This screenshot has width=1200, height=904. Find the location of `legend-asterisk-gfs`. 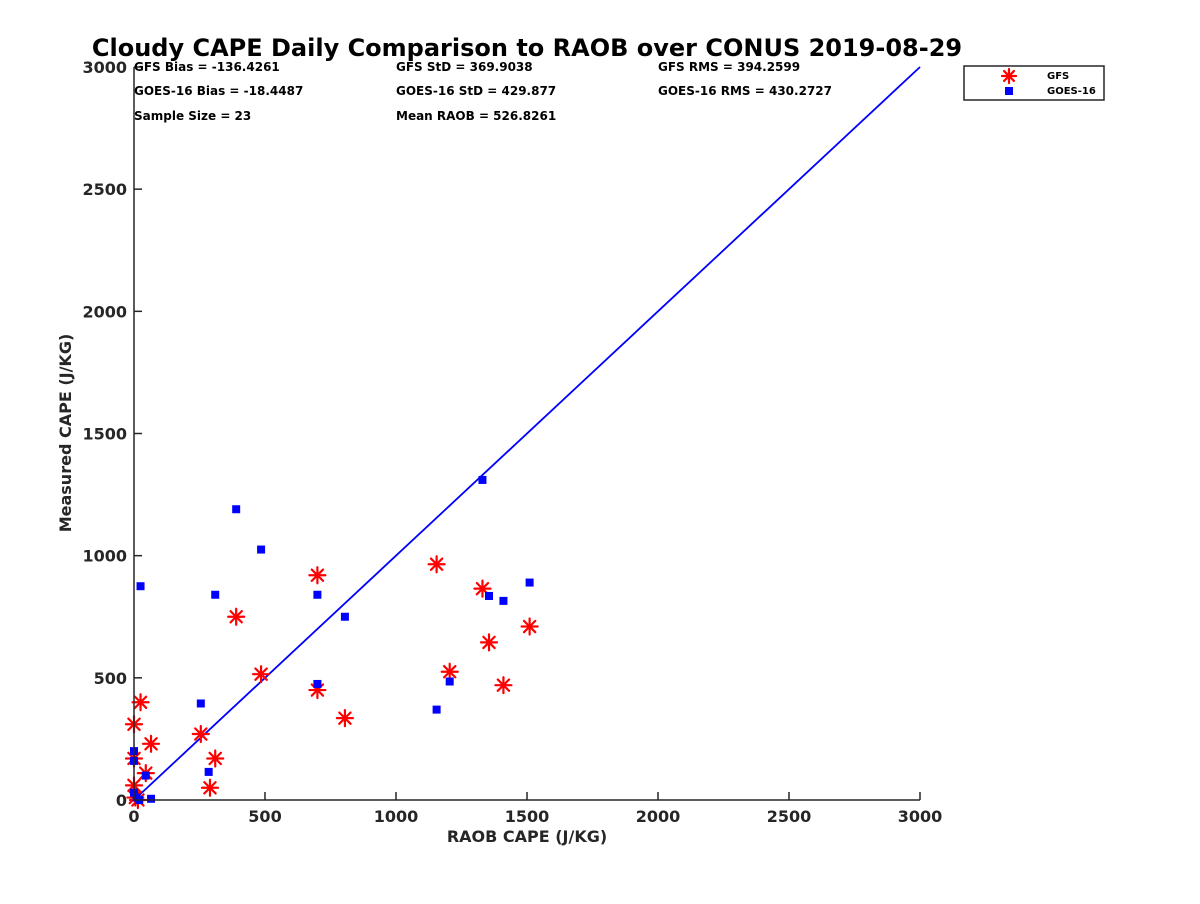

legend-asterisk-gfs is located at coordinates (1009, 76).